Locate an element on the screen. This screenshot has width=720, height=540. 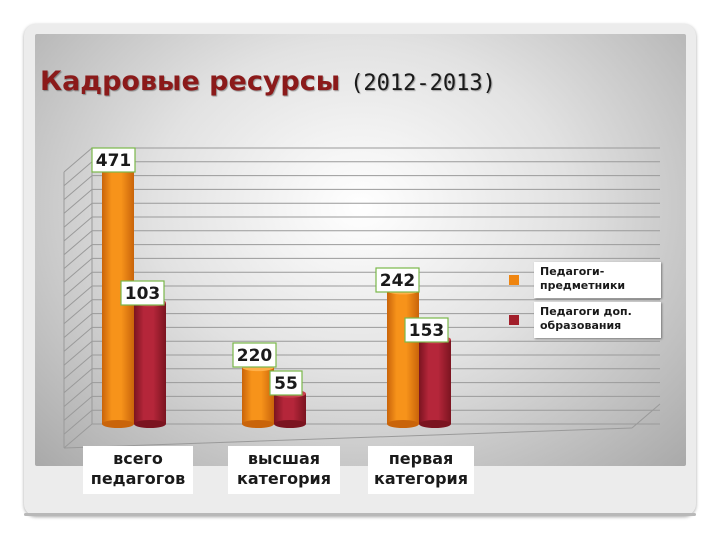
data-label: 153 is located at coordinates (427, 331).